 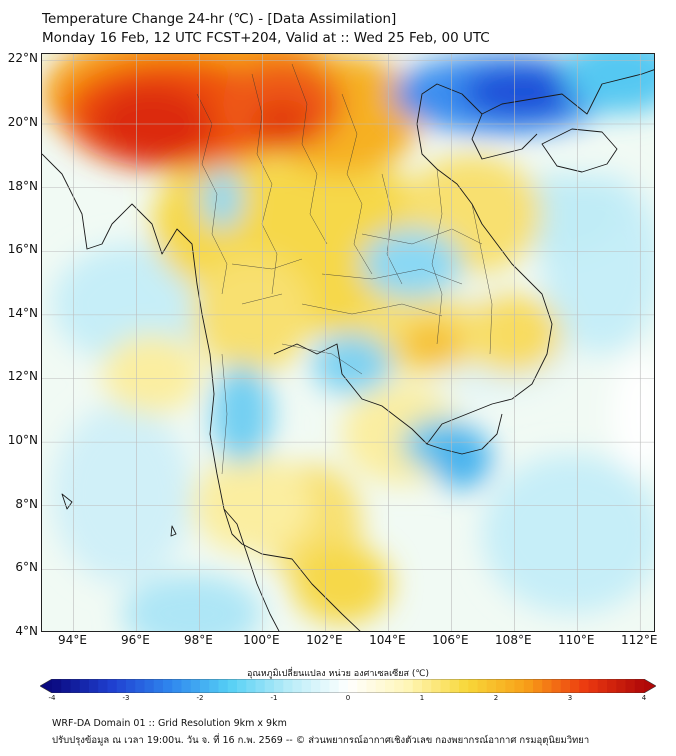 I want to click on colorbar-tick-label: -3, so click(x=126, y=698).